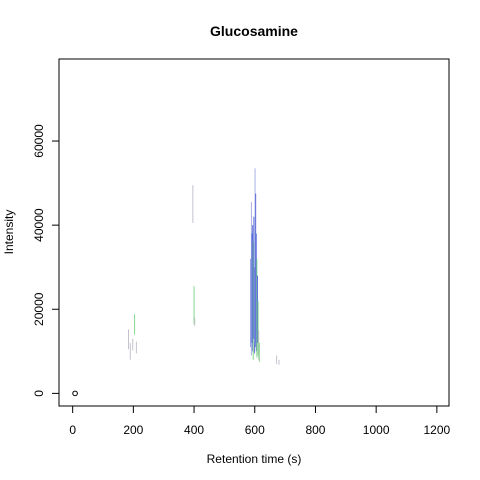 This screenshot has height=480, width=480. Describe the element at coordinates (39, 393) in the screenshot. I see `y-tick-label: 0` at that location.